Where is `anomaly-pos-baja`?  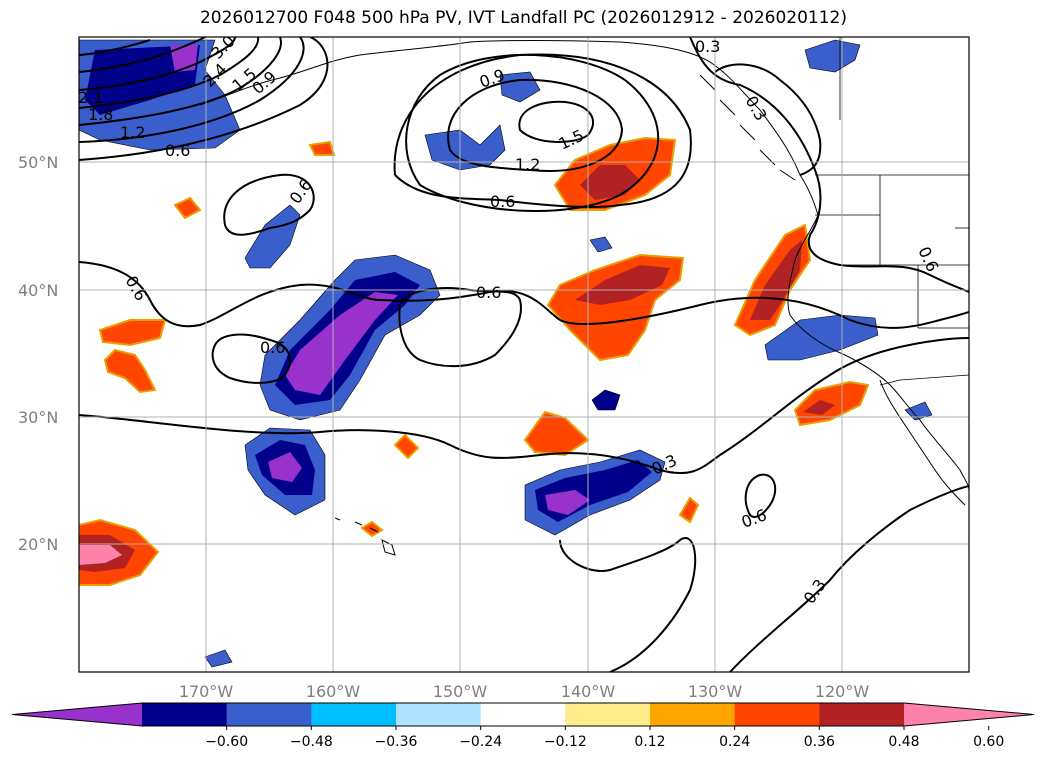 anomaly-pos-baja is located at coordinates (831, 403).